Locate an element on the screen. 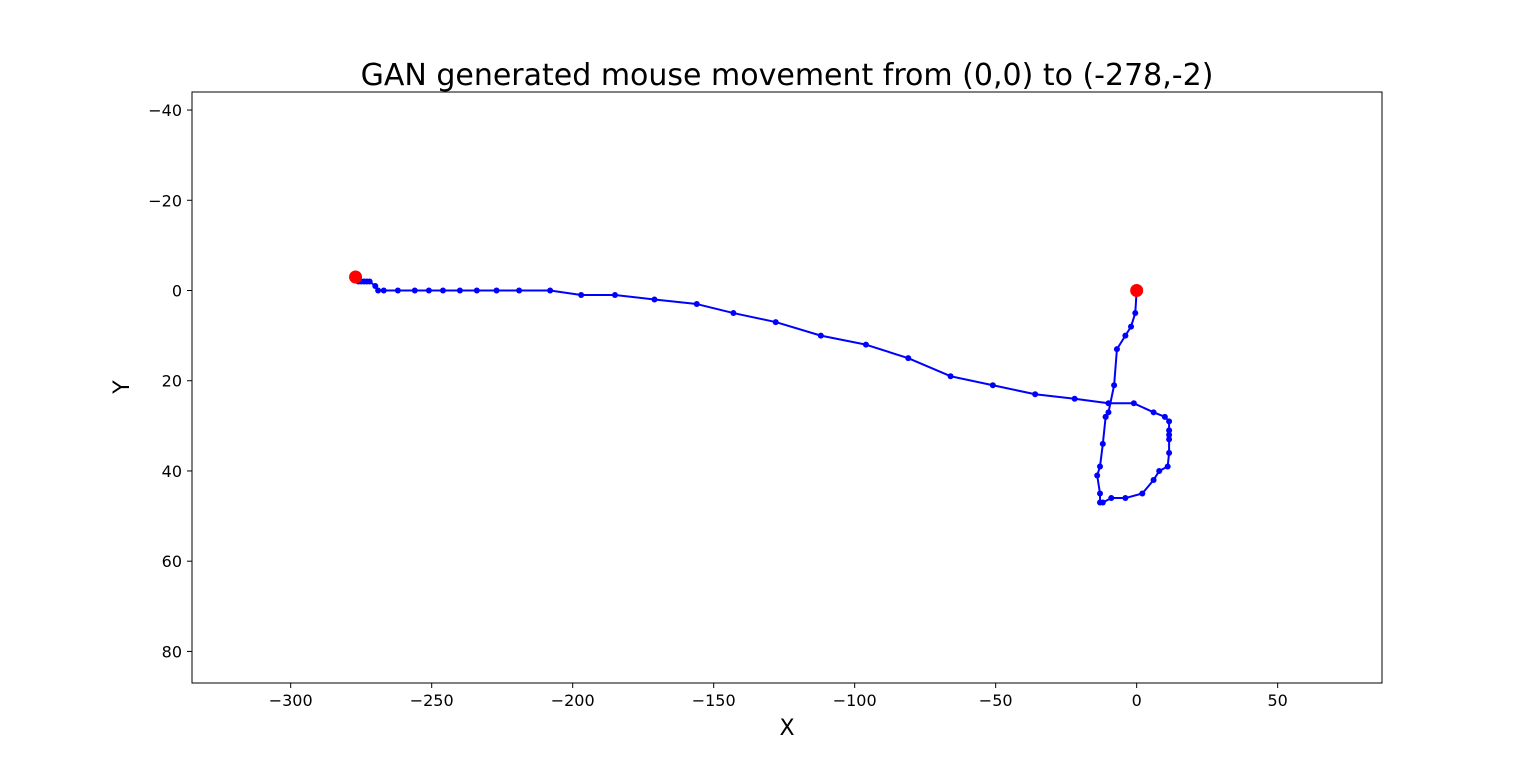 The height and width of the screenshot is (767, 1536). y-tick-label: 0 is located at coordinates (177, 291).